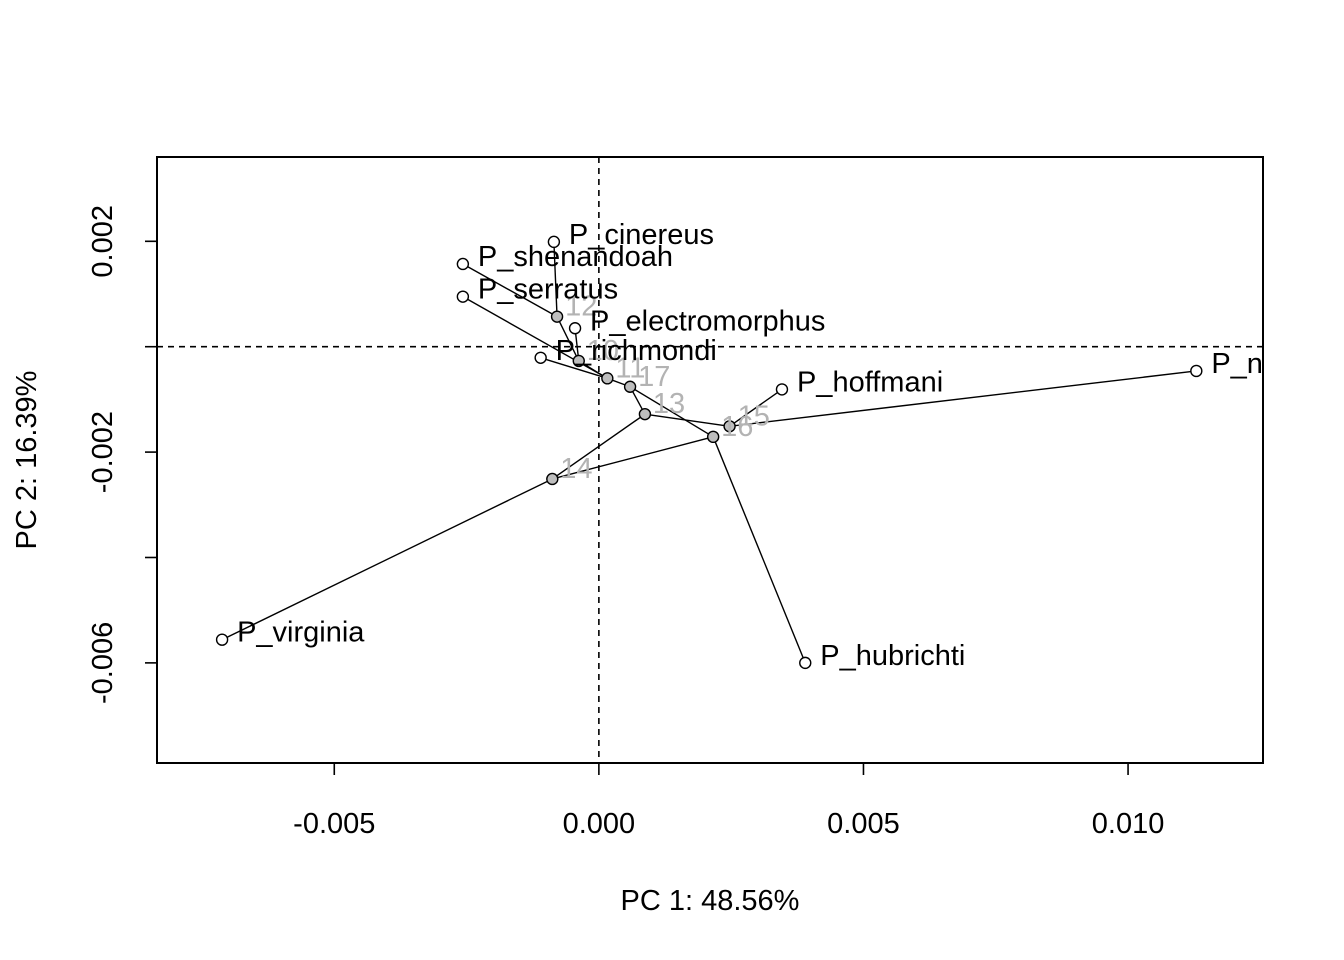  Describe the element at coordinates (636, 351) in the screenshot. I see `tip-label: P_richmondi` at that location.